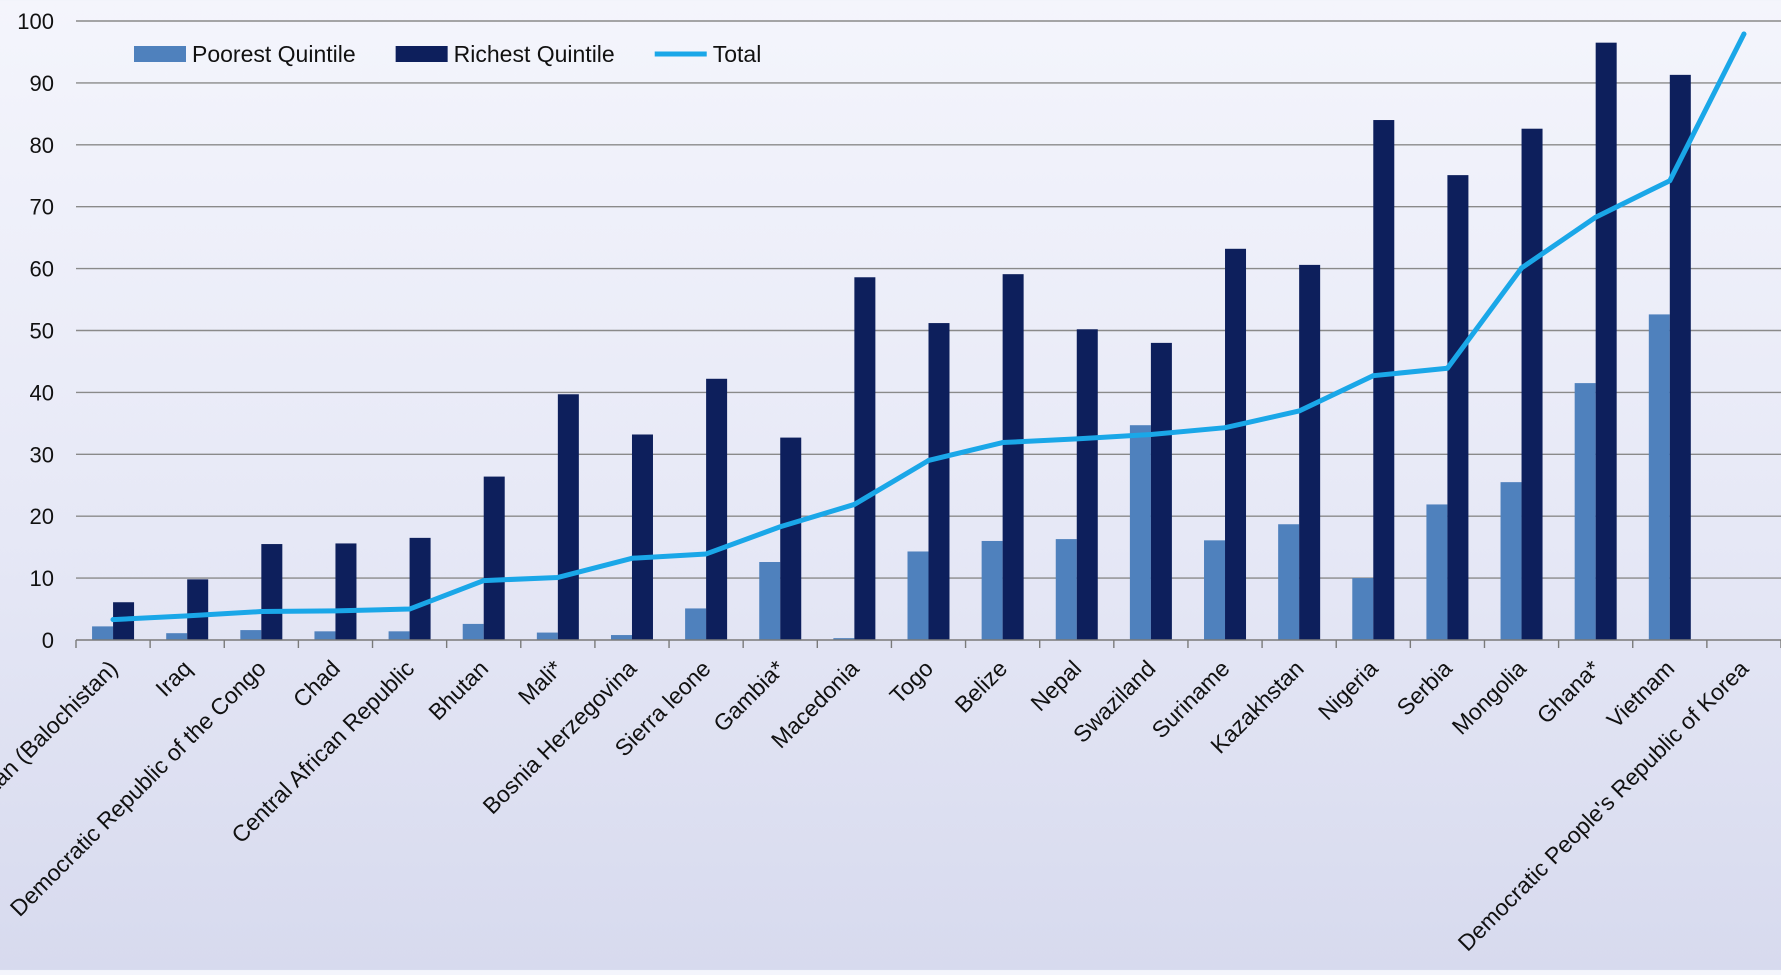 The height and width of the screenshot is (975, 1781). I want to click on y-tick-label: 90, so click(42, 83).